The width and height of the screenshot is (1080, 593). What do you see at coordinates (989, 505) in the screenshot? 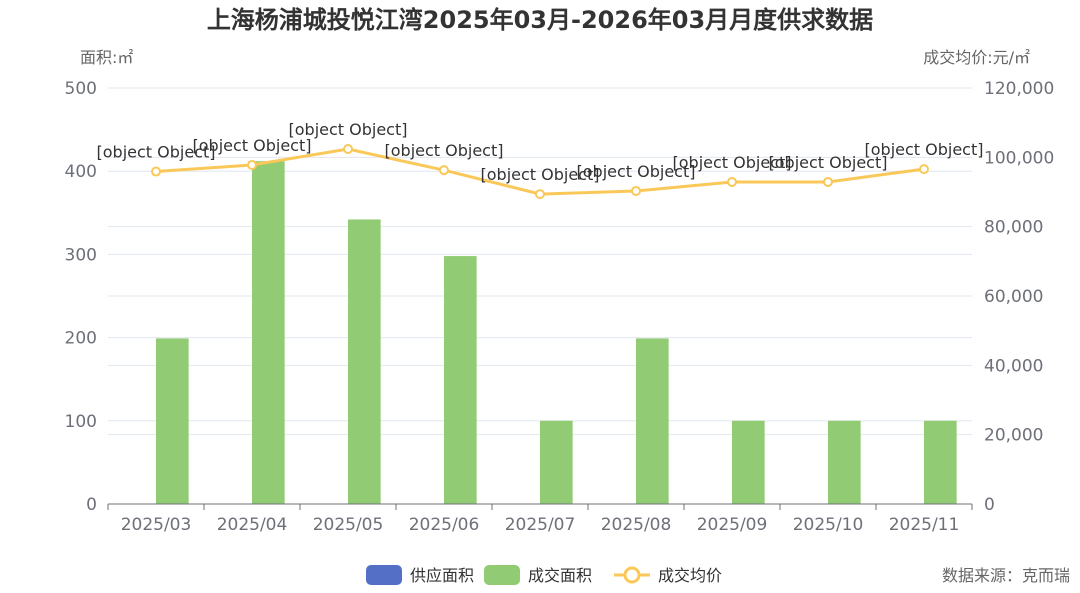
I see `right-axis-tick-label: 0` at bounding box center [989, 505].